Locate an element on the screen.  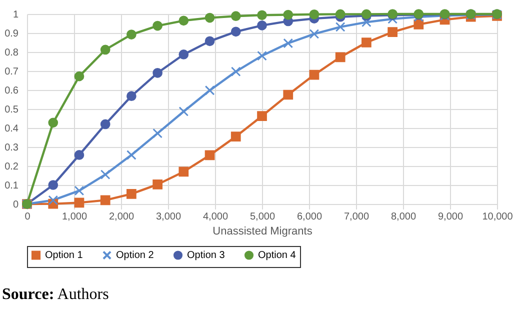
x-tick-label: 7,000 is located at coordinates (357, 217).